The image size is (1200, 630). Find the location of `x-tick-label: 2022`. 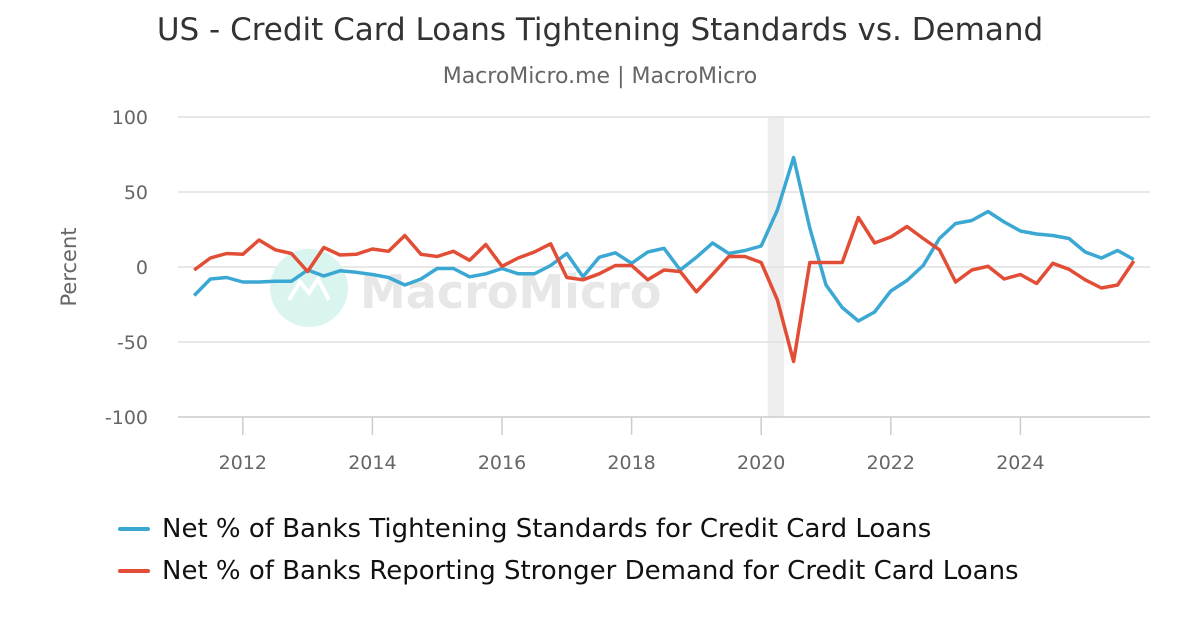

x-tick-label: 2022 is located at coordinates (891, 463).